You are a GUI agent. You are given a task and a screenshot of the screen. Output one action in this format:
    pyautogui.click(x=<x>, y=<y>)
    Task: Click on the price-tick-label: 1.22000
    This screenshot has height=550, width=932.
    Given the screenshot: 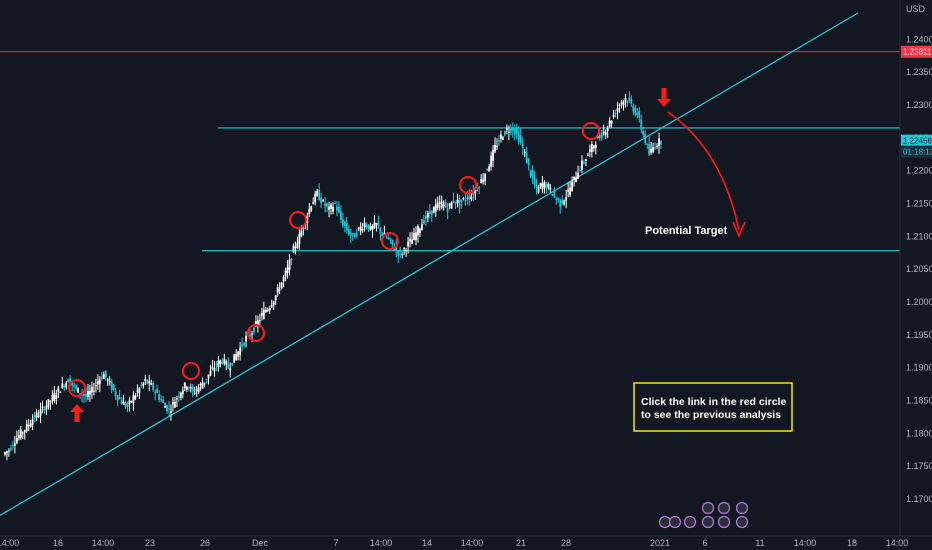 What is the action you would take?
    pyautogui.click(x=919, y=171)
    